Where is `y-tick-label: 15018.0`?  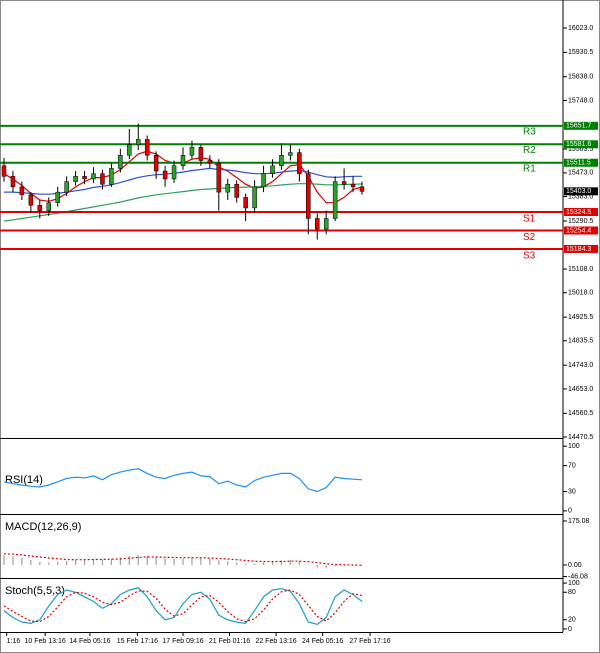 y-tick-label: 15018.0 is located at coordinates (580, 293).